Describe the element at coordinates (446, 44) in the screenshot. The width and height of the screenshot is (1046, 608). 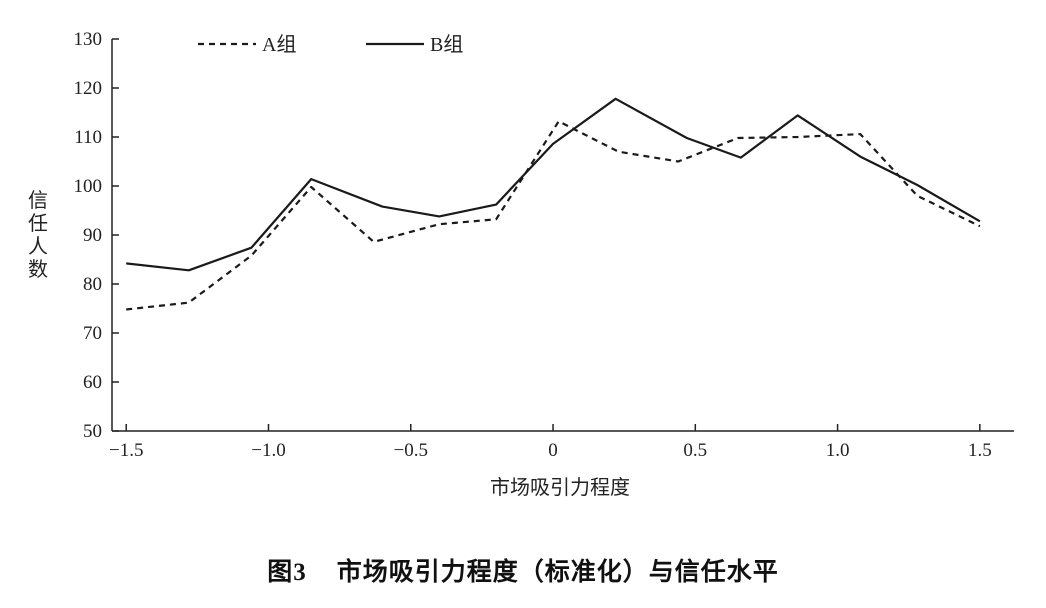
I see `legend-label-b: B组` at that location.